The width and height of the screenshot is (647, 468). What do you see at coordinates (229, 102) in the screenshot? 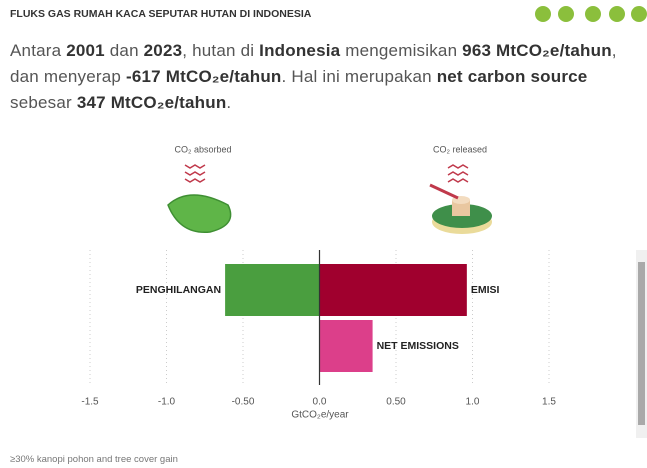
I see `headline-segment: .` at bounding box center [229, 102].